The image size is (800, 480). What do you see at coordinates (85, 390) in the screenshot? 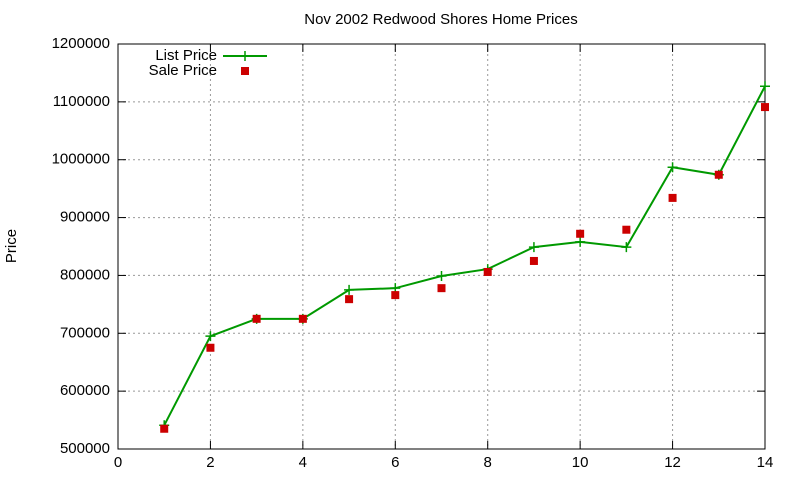
I see `y-tick-label: 600000` at bounding box center [85, 390].